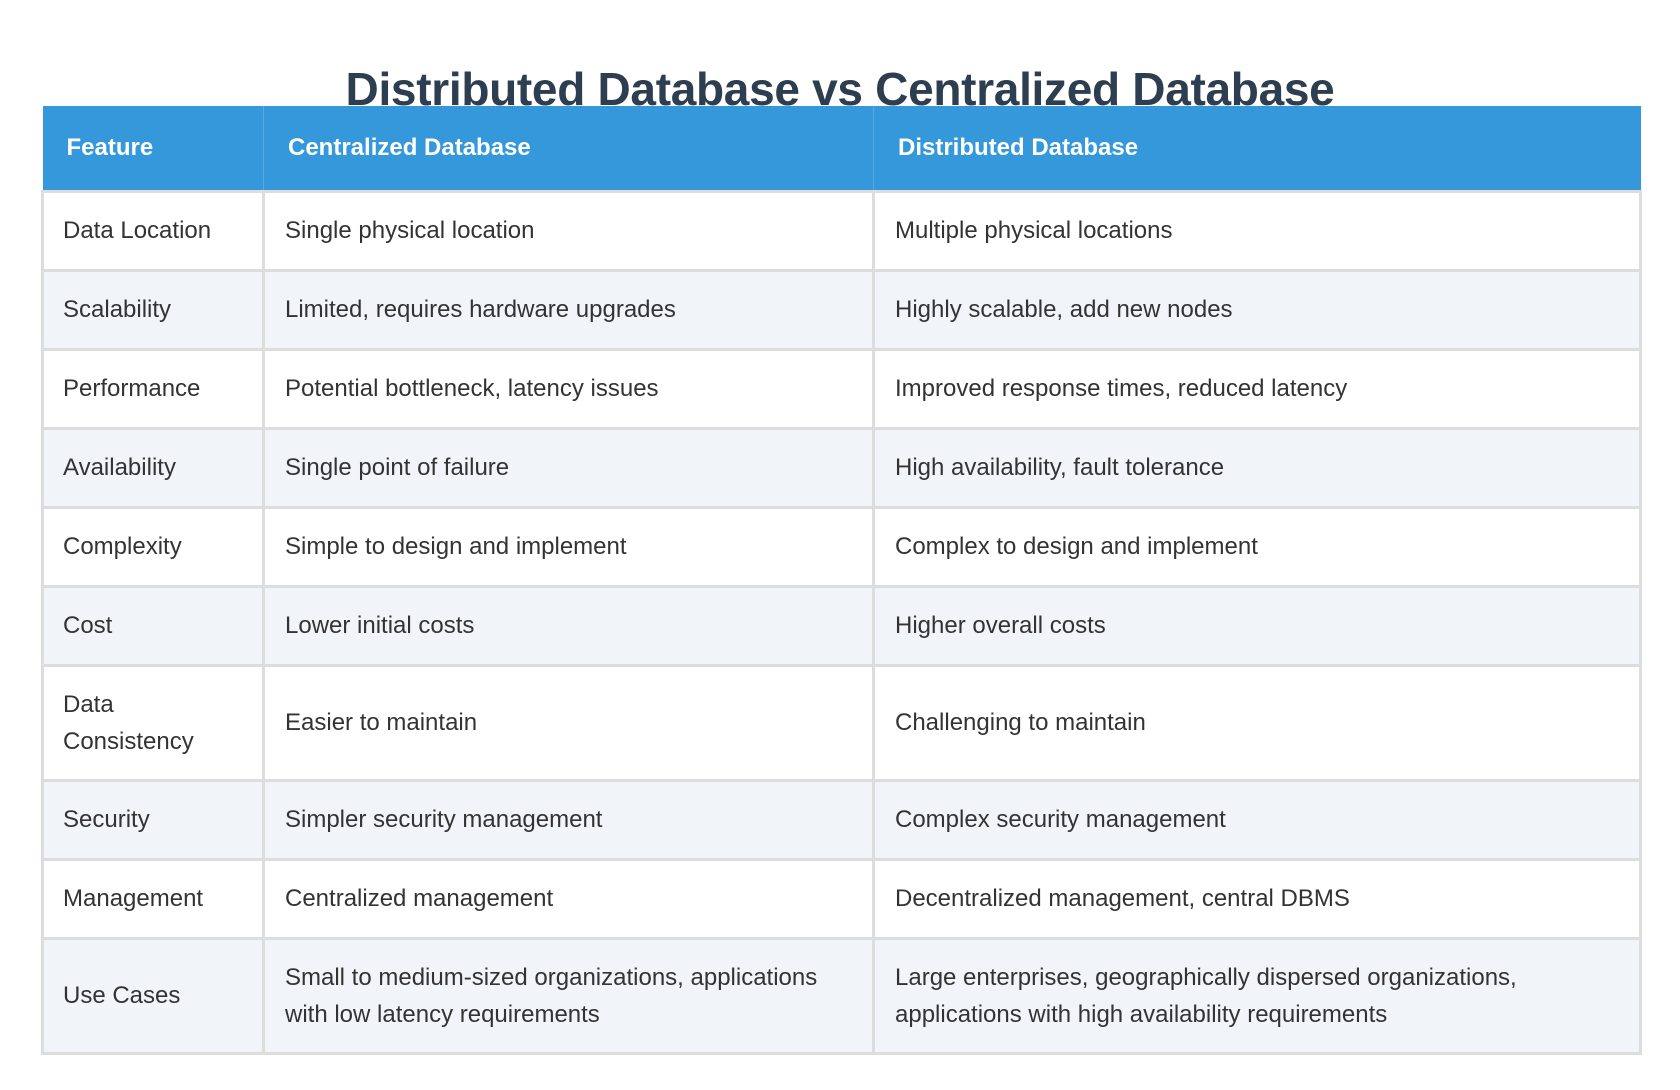 This screenshot has width=1680, height=1090. I want to click on feature-cell: Use Cases, so click(153, 995).